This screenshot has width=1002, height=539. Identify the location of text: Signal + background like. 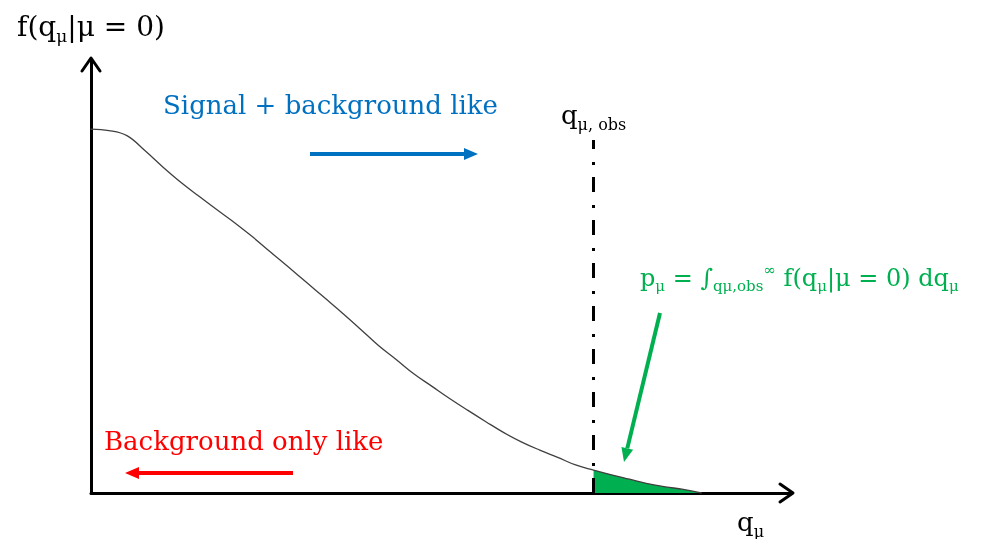
(331, 105).